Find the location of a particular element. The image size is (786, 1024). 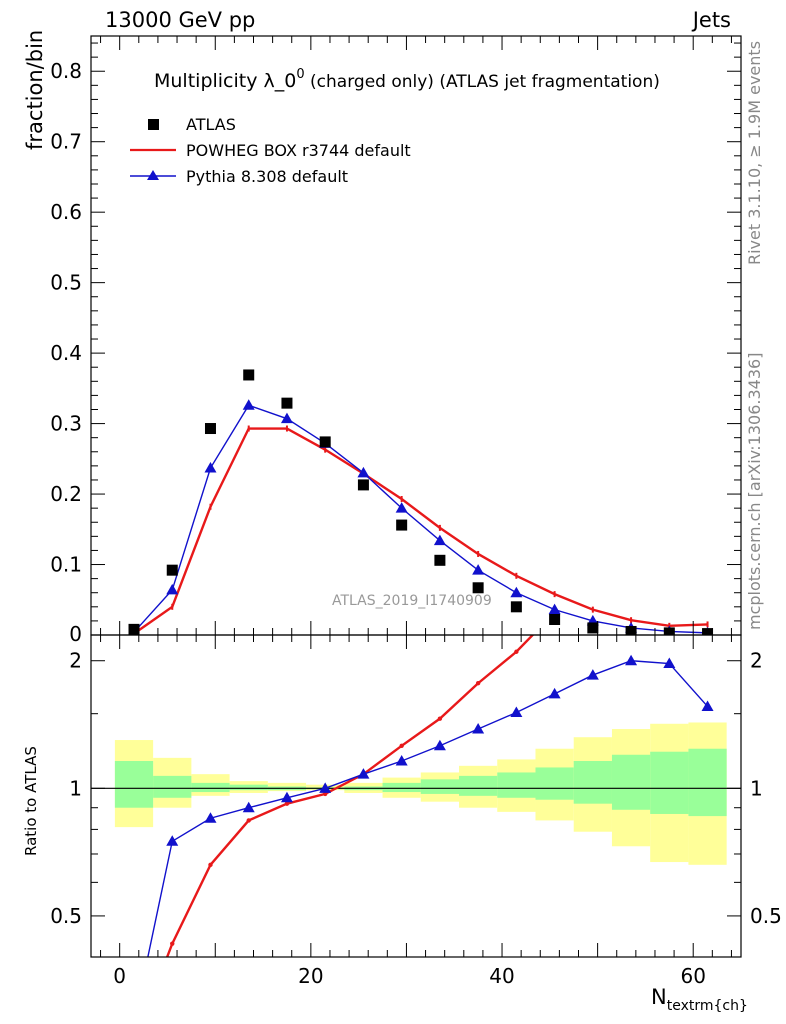

main-y-tick-label: 0.6 is located at coordinates (66, 212).